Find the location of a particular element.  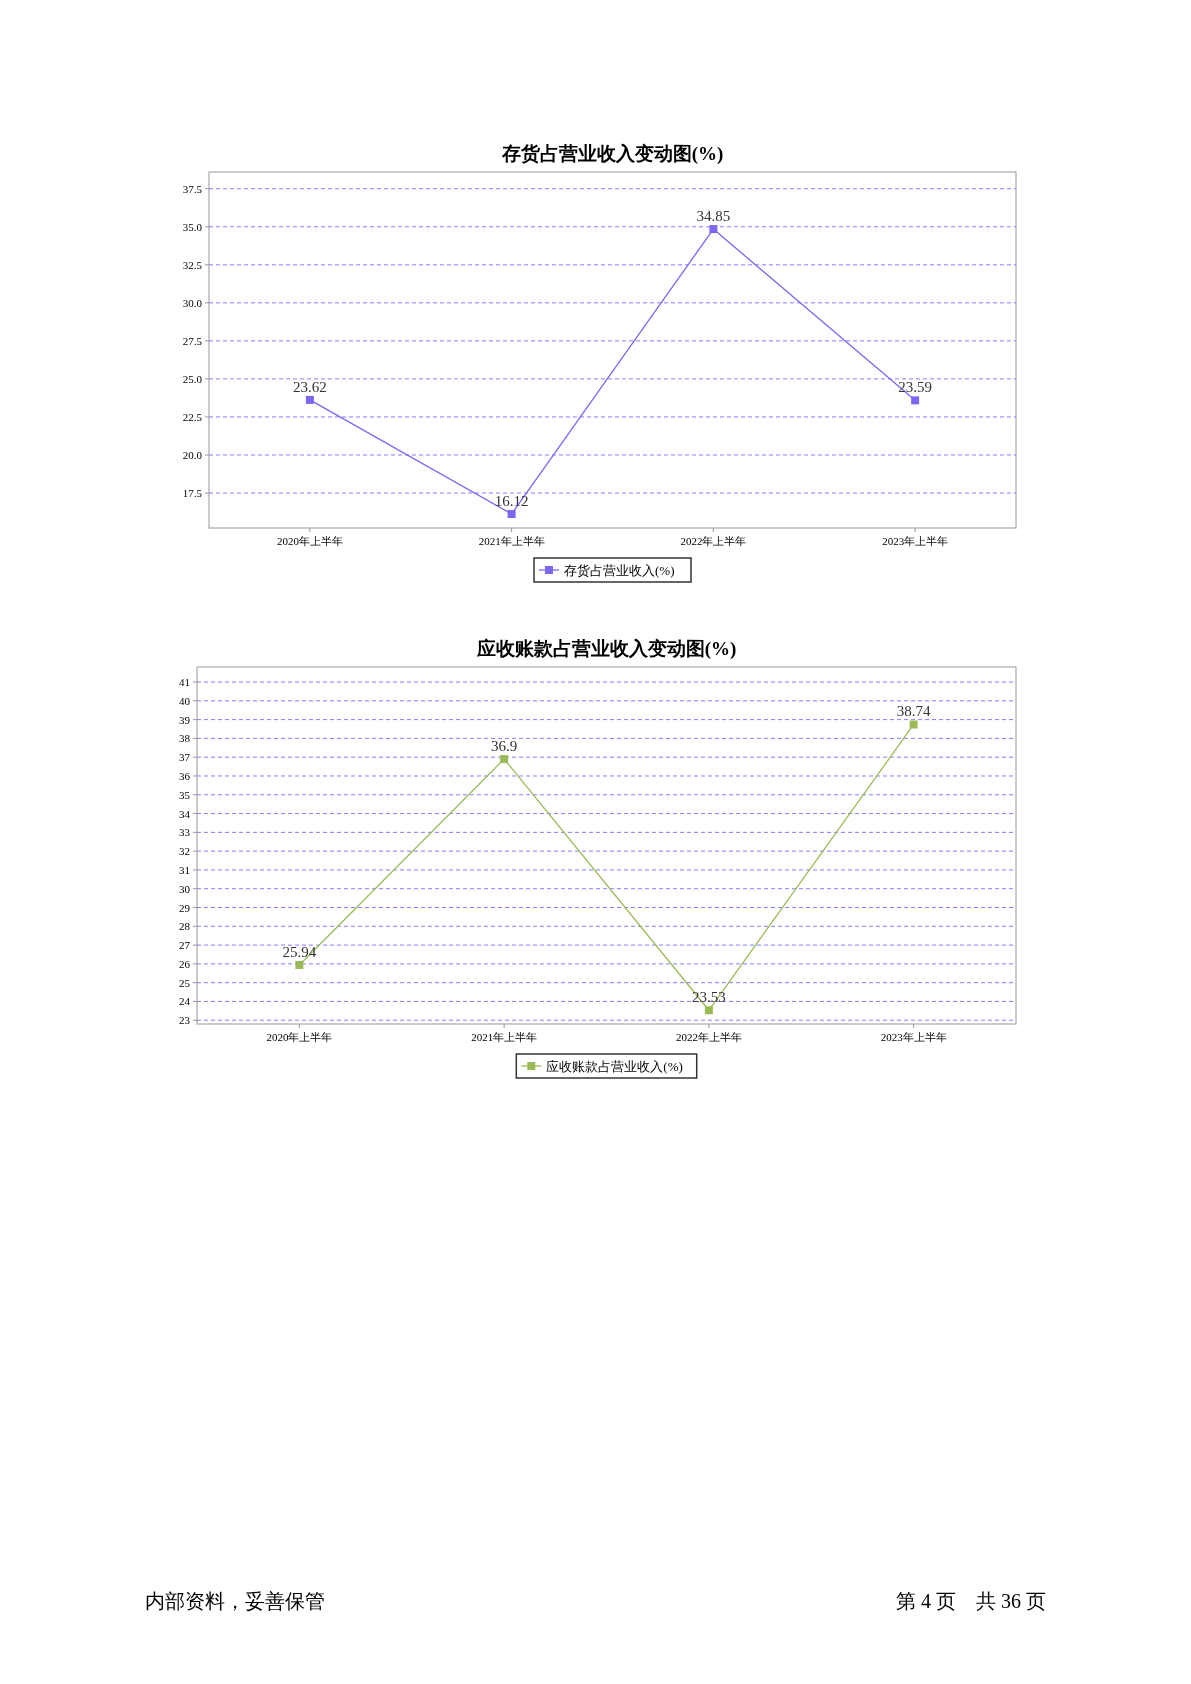

y-tick-label: 26 is located at coordinates (185, 963).